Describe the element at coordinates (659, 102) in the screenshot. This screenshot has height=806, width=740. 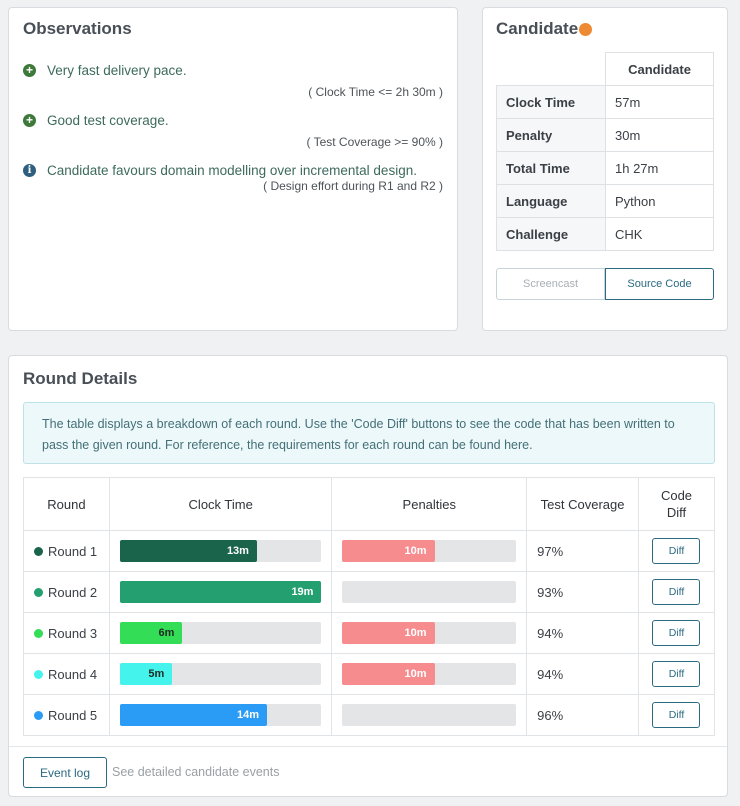
I see `summary-value: 57m` at that location.